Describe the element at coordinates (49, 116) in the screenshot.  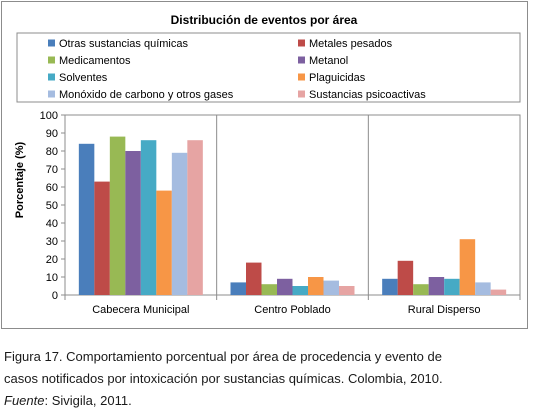
I see `y-tick-label: 100` at that location.